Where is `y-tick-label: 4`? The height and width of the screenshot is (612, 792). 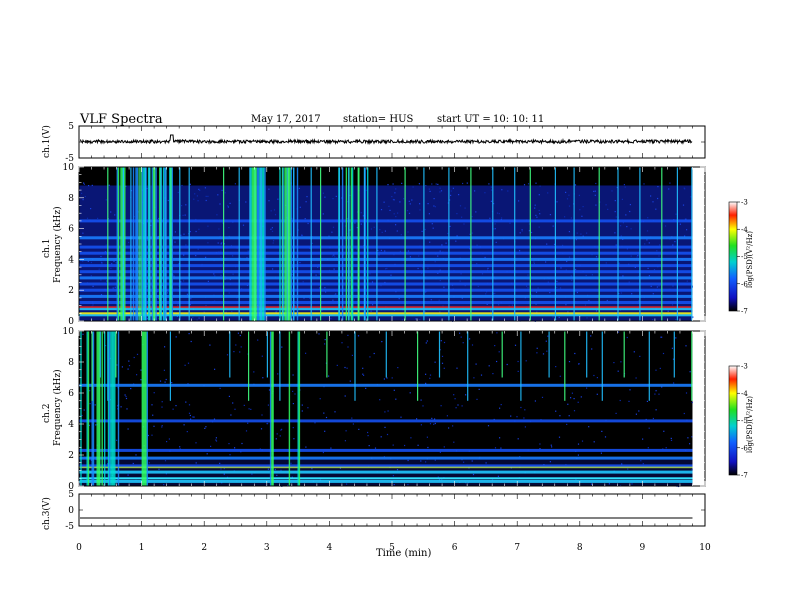
y-tick-label: 4 is located at coordinates (71, 260).